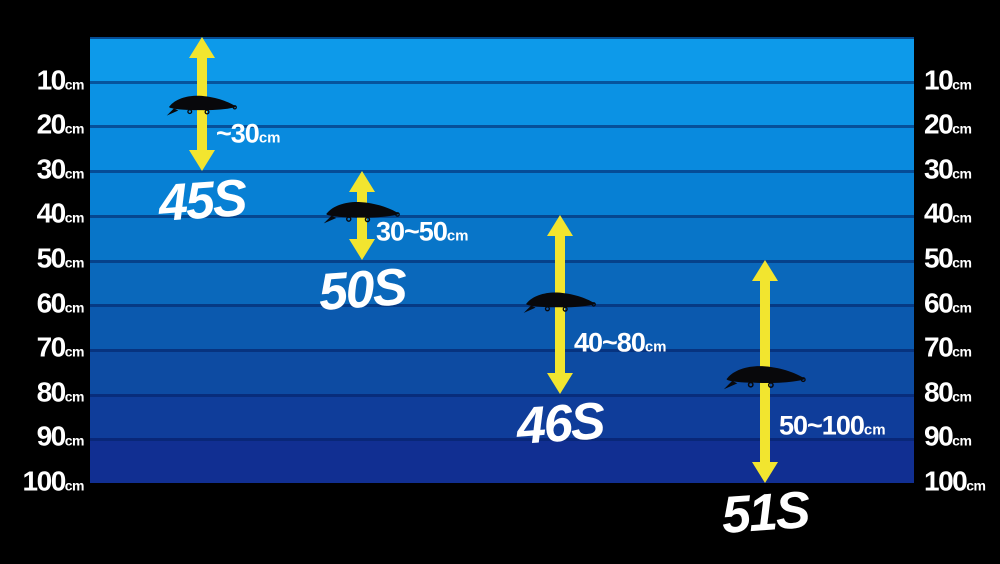 This screenshot has height=564, width=1000. I want to click on lure-icon-45S, so click(202, 108).